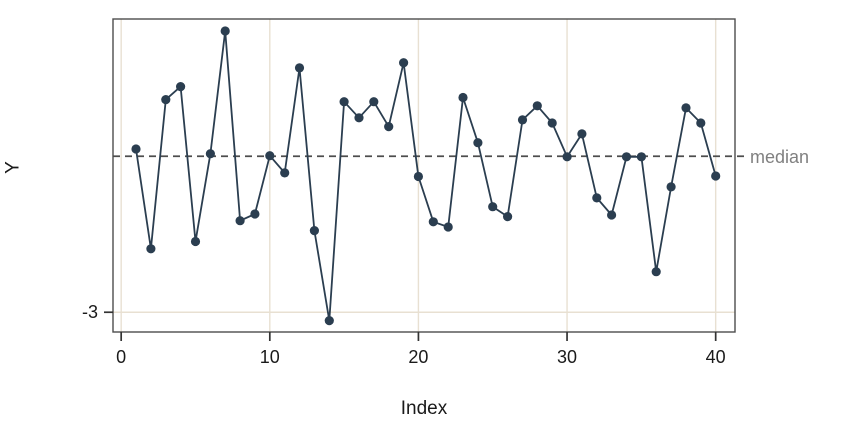 The width and height of the screenshot is (864, 432). Describe the element at coordinates (270, 357) in the screenshot. I see `x-tick-label: 10` at that location.